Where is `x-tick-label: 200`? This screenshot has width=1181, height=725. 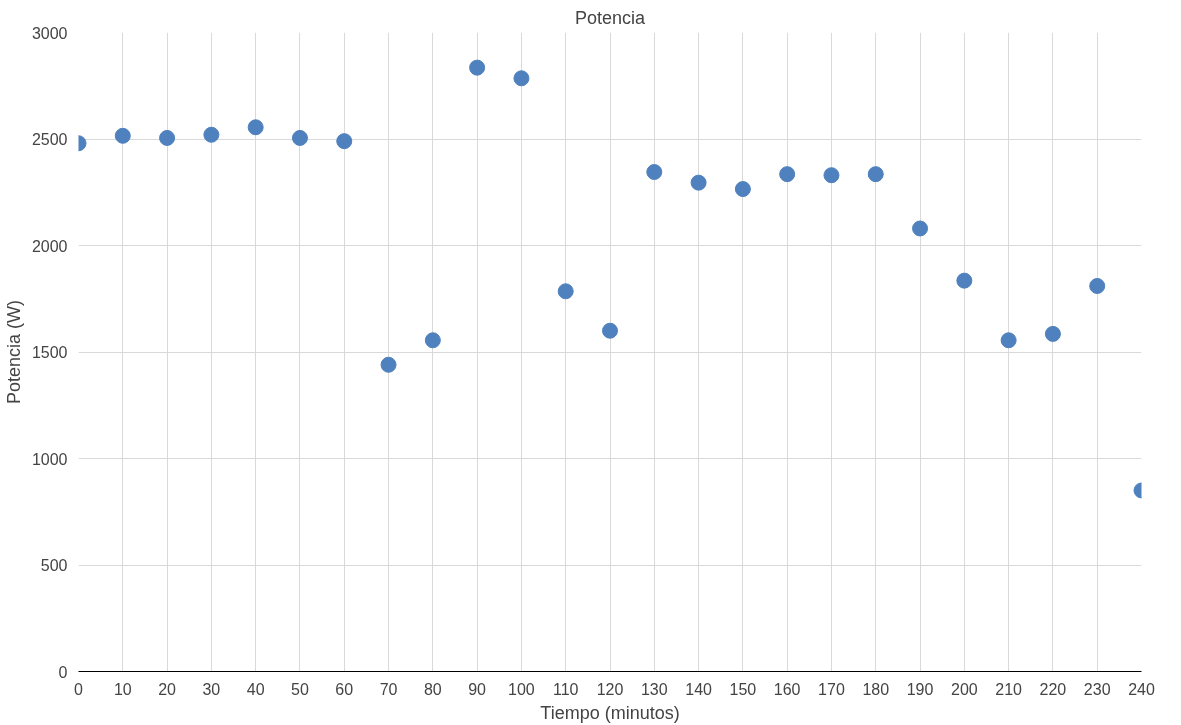
x-tick-label: 200 is located at coordinates (964, 689).